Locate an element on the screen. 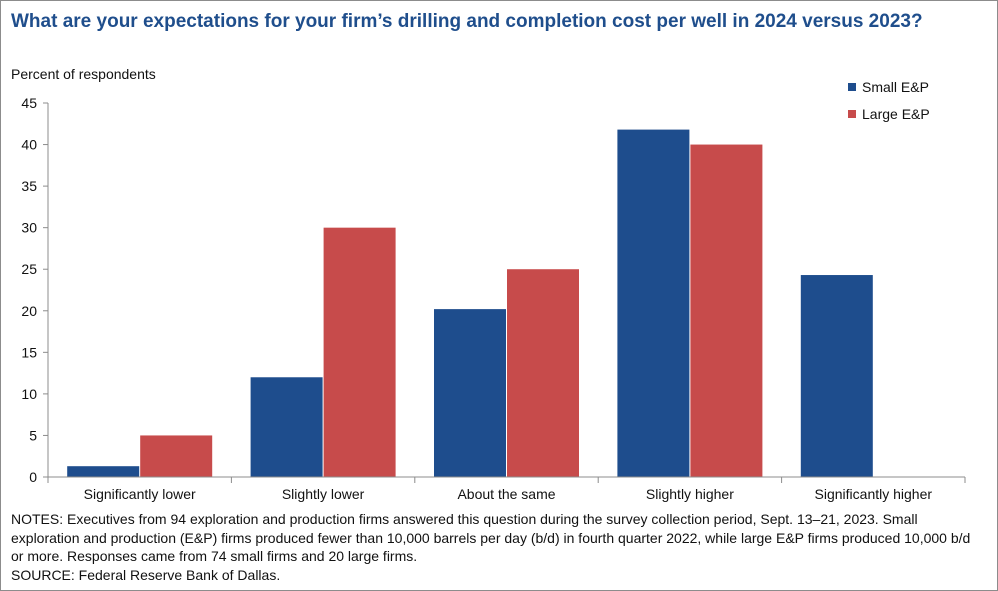 The height and width of the screenshot is (591, 998). x-tick-label: Significantly lower is located at coordinates (140, 494).